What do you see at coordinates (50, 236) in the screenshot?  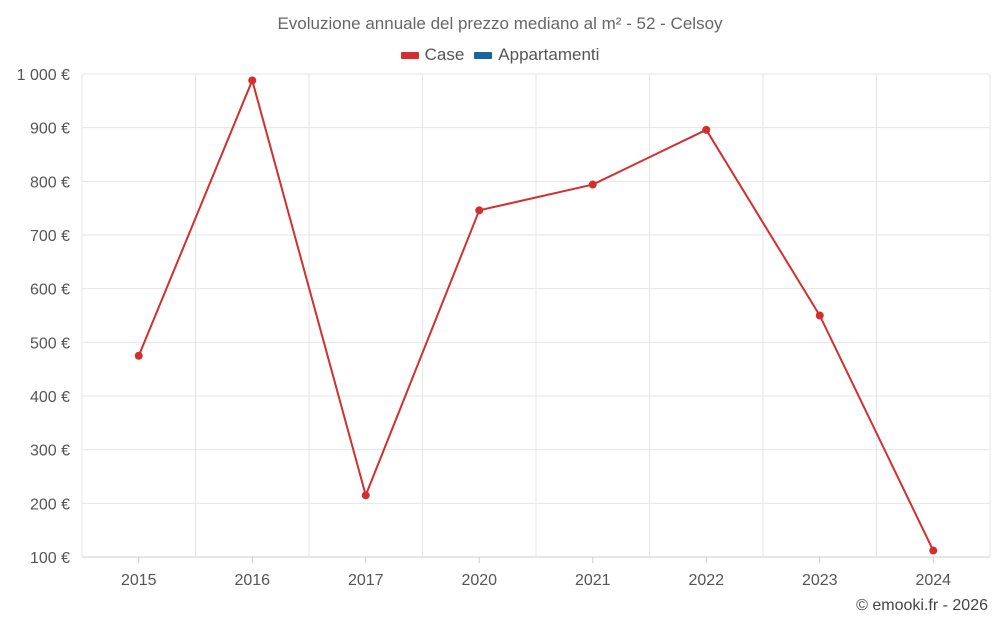 I see `y-tick-label: 700 €` at bounding box center [50, 236].